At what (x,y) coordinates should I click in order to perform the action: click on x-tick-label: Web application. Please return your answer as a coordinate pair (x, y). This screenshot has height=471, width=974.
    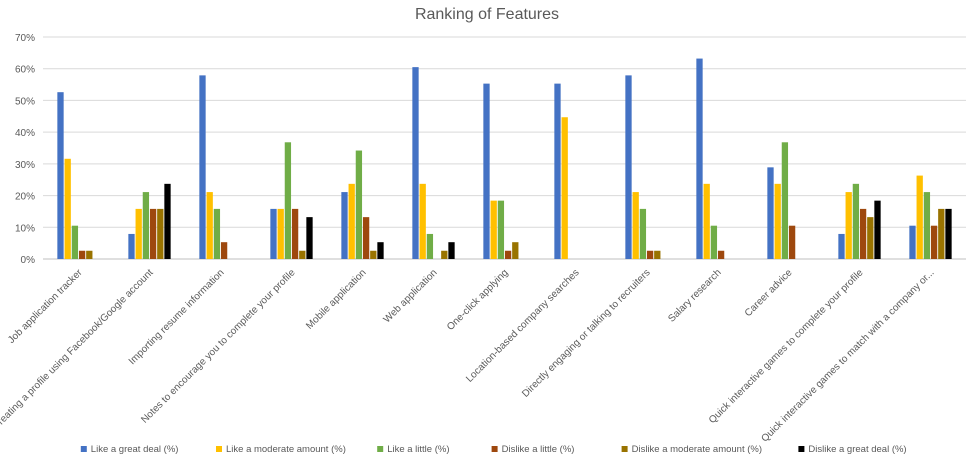
    Looking at the image, I should click on (411, 296).